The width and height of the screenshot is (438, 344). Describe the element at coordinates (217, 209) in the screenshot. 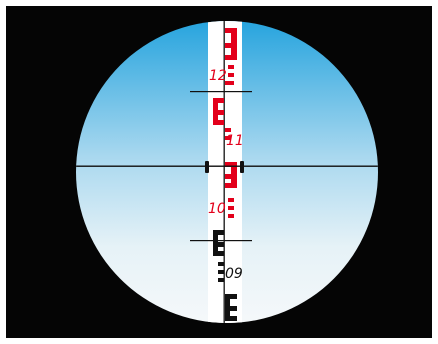

I see `staff-label-10: 10` at that location.